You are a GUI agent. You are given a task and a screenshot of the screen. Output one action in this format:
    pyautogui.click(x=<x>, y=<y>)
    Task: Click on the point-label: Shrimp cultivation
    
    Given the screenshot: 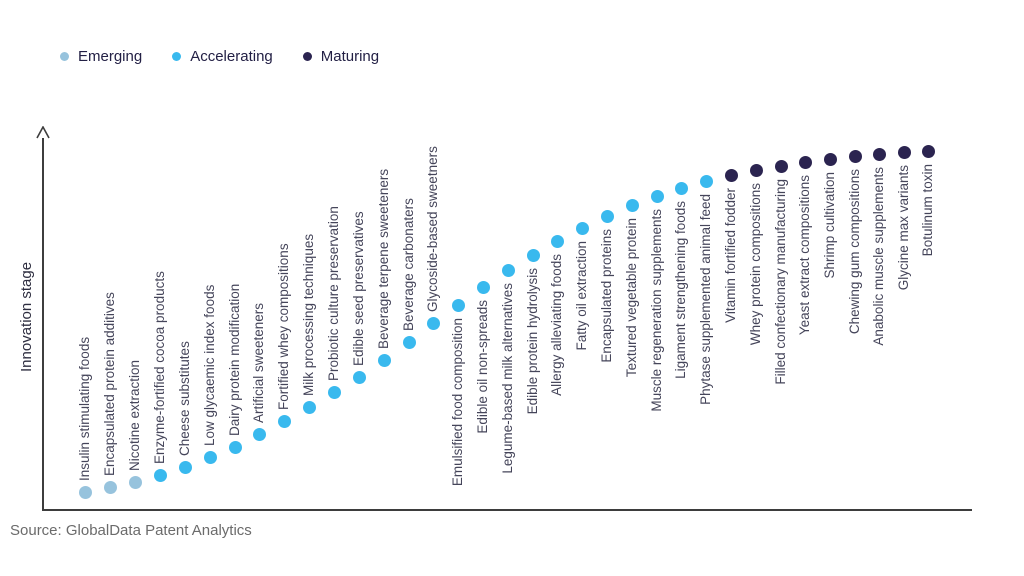 What is the action you would take?
    pyautogui.click(x=829, y=225)
    